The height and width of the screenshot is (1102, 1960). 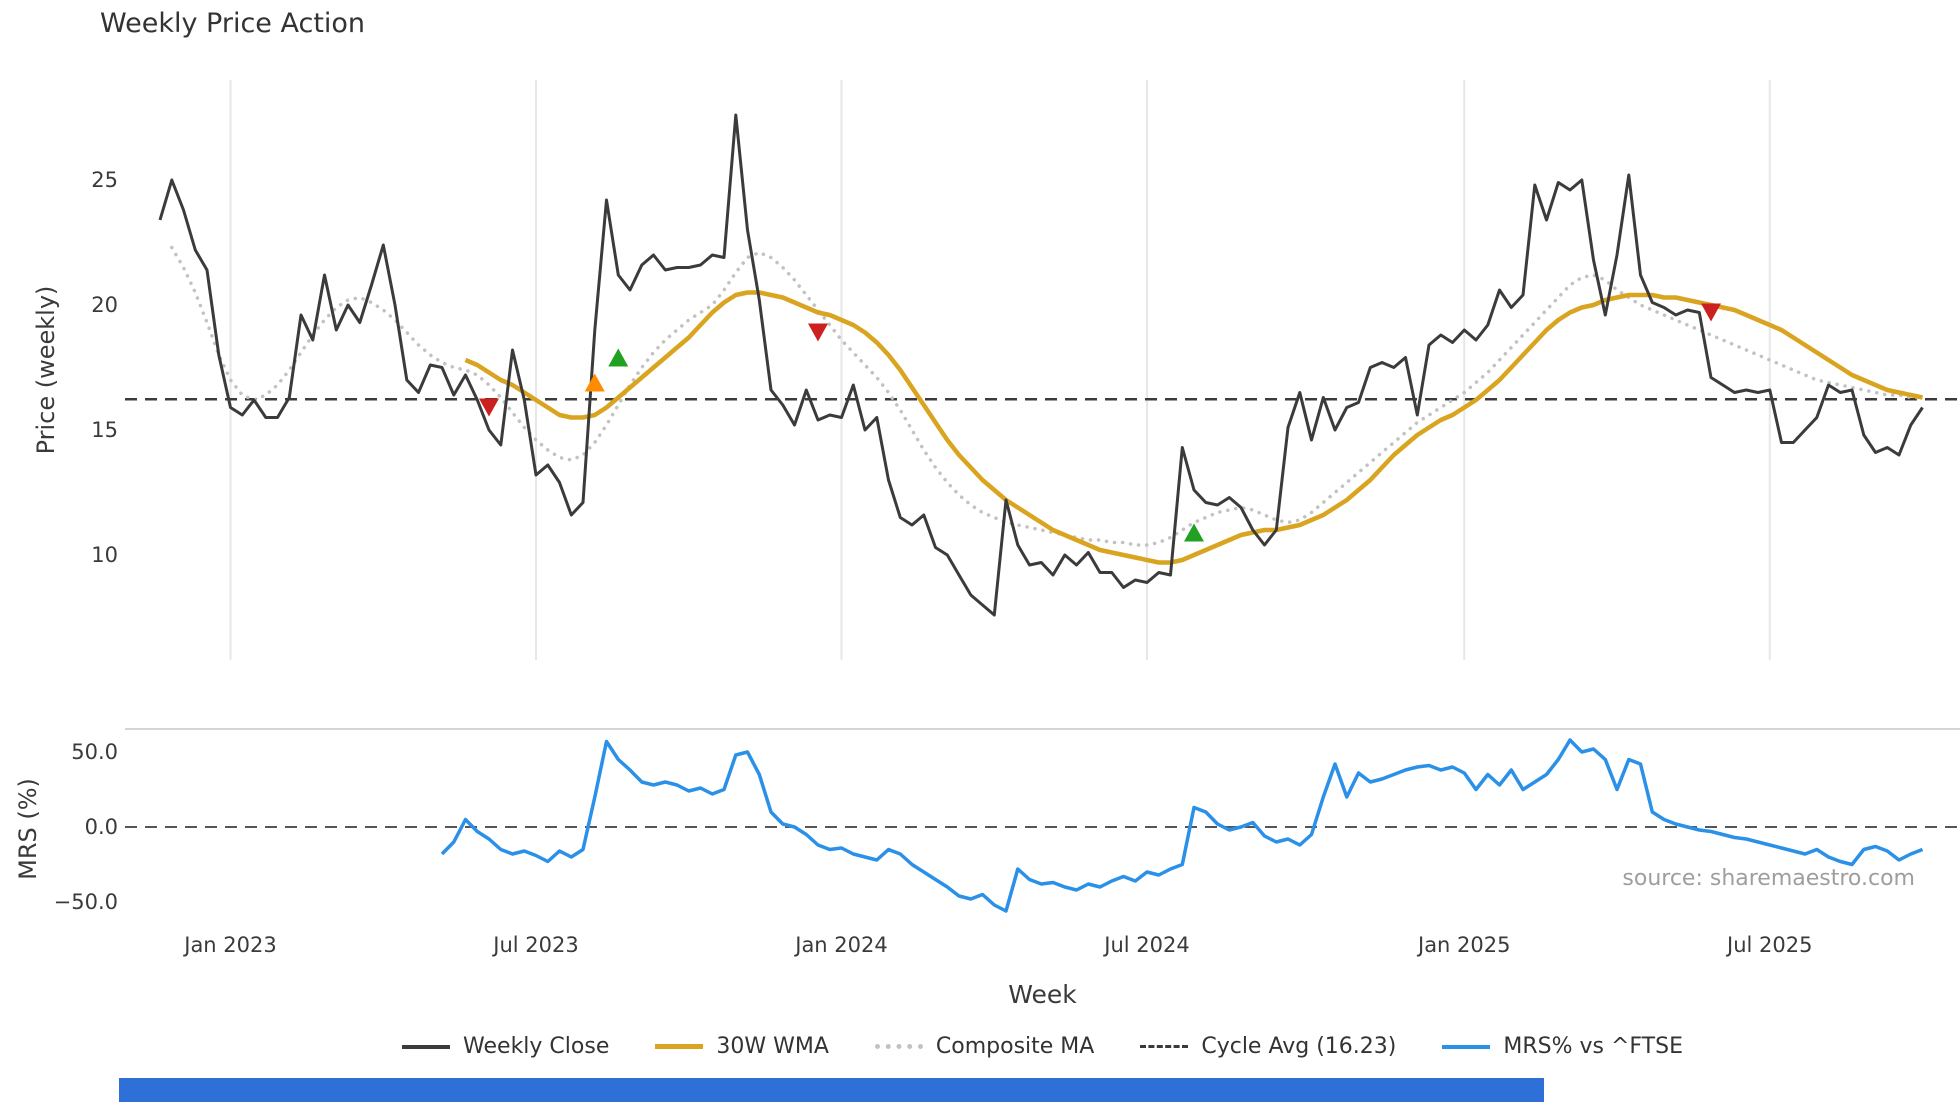 What do you see at coordinates (104, 430) in the screenshot?
I see `price-tick-label: 15` at bounding box center [104, 430].